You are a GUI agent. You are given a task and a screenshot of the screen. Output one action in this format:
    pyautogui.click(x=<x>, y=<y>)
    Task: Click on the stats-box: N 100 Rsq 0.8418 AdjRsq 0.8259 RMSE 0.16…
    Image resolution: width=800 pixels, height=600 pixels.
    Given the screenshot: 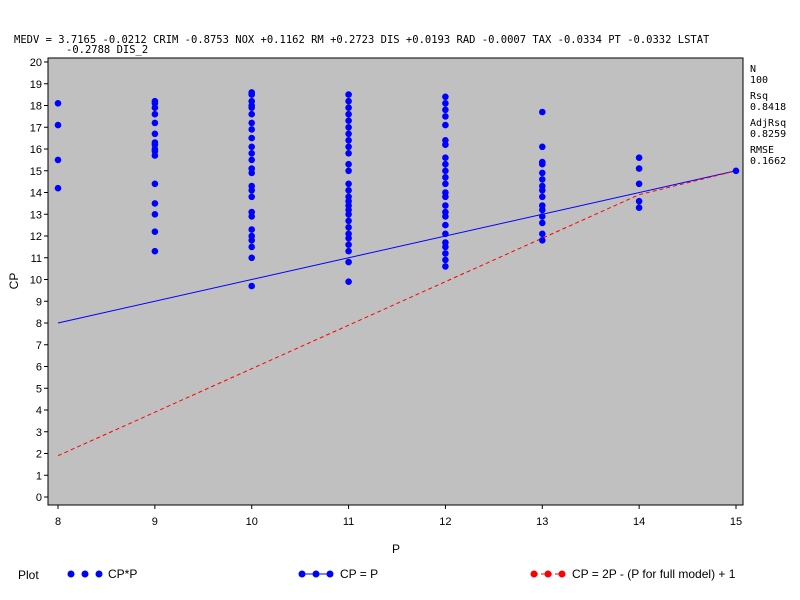 What is the action you would take?
    pyautogui.click(x=768, y=115)
    